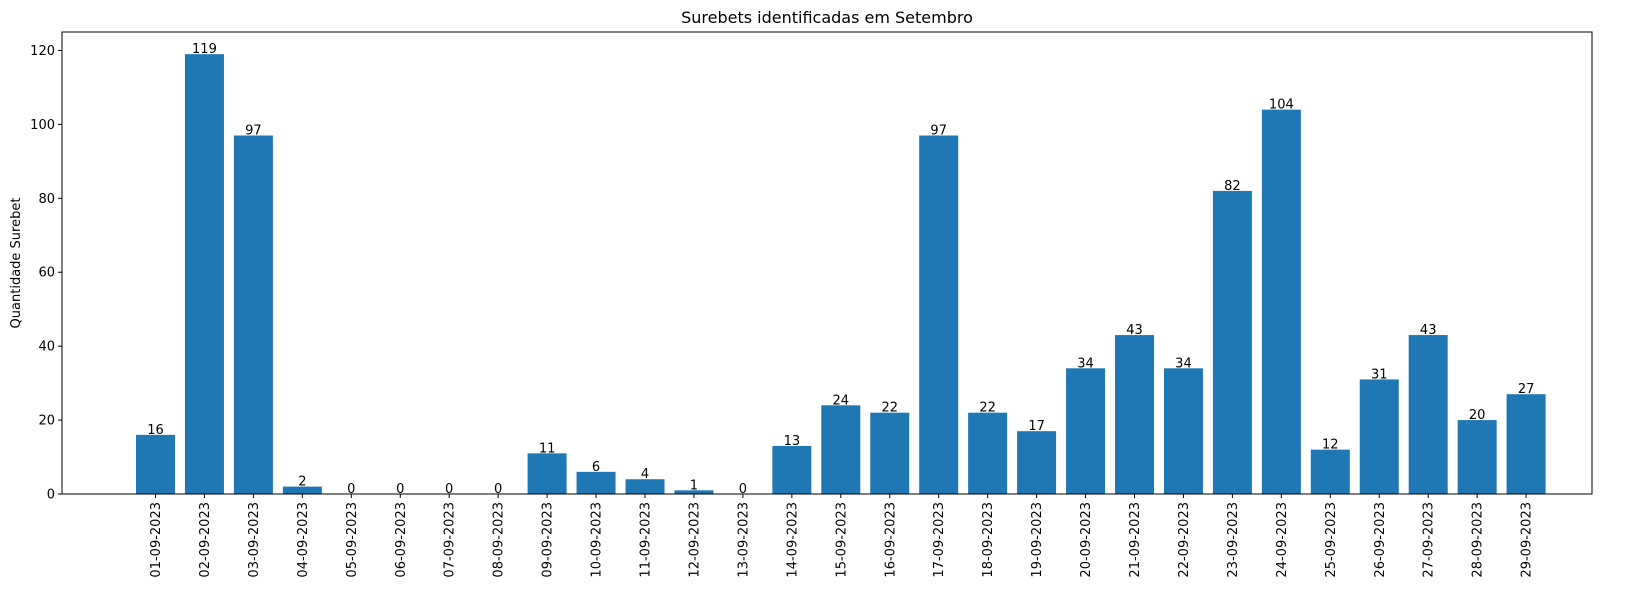  What do you see at coordinates (547, 448) in the screenshot?
I see `data-label: 11` at bounding box center [547, 448].